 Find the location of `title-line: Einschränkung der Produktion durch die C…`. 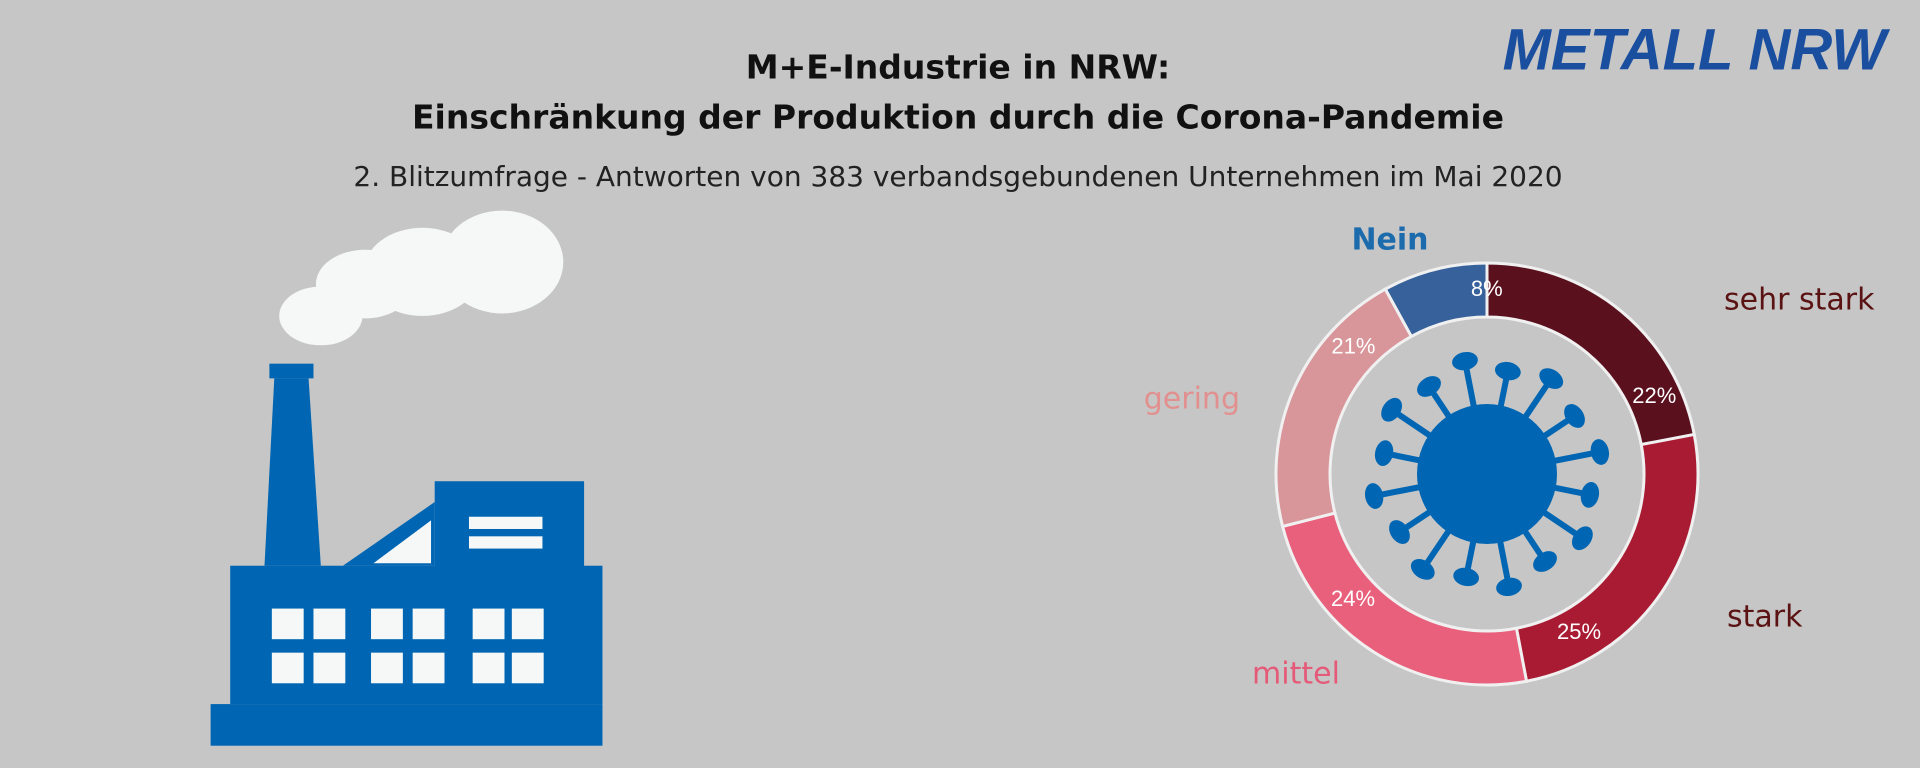

title-line: Einschränkung der Produktion durch die C… is located at coordinates (958, 117).